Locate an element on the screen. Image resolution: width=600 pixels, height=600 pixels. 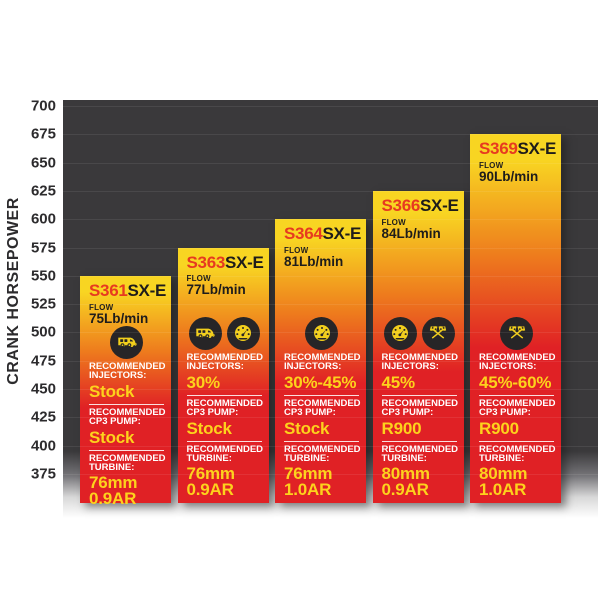
model-name: S361SX-E is located at coordinates (128, 290).